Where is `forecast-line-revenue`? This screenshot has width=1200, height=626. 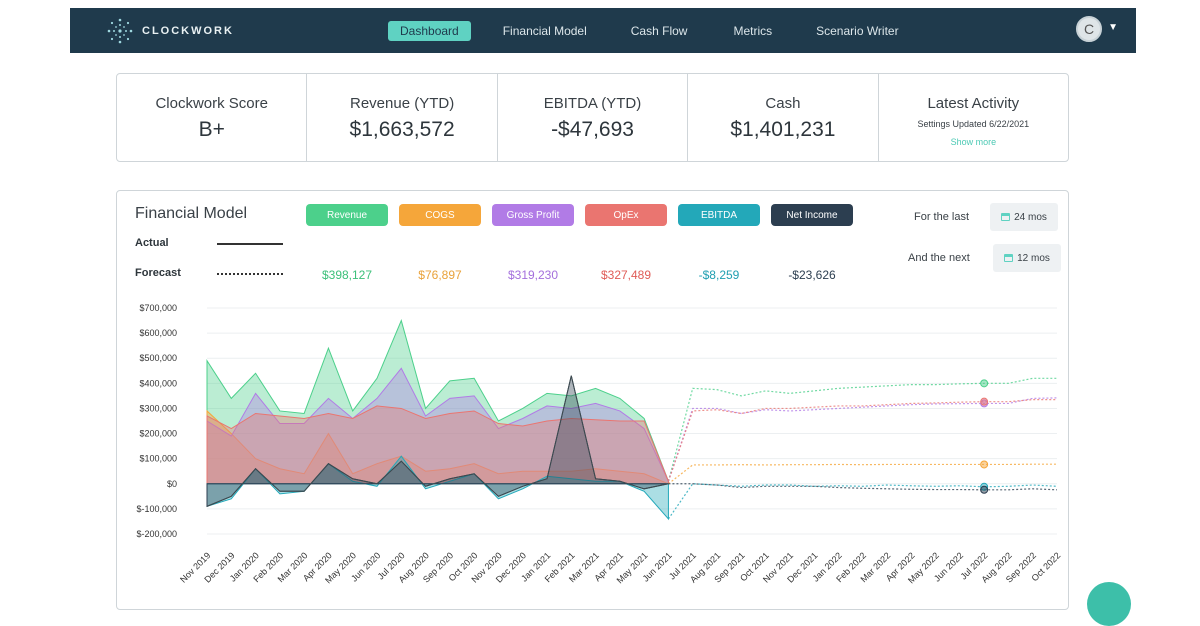
forecast-line-revenue is located at coordinates (862, 429).